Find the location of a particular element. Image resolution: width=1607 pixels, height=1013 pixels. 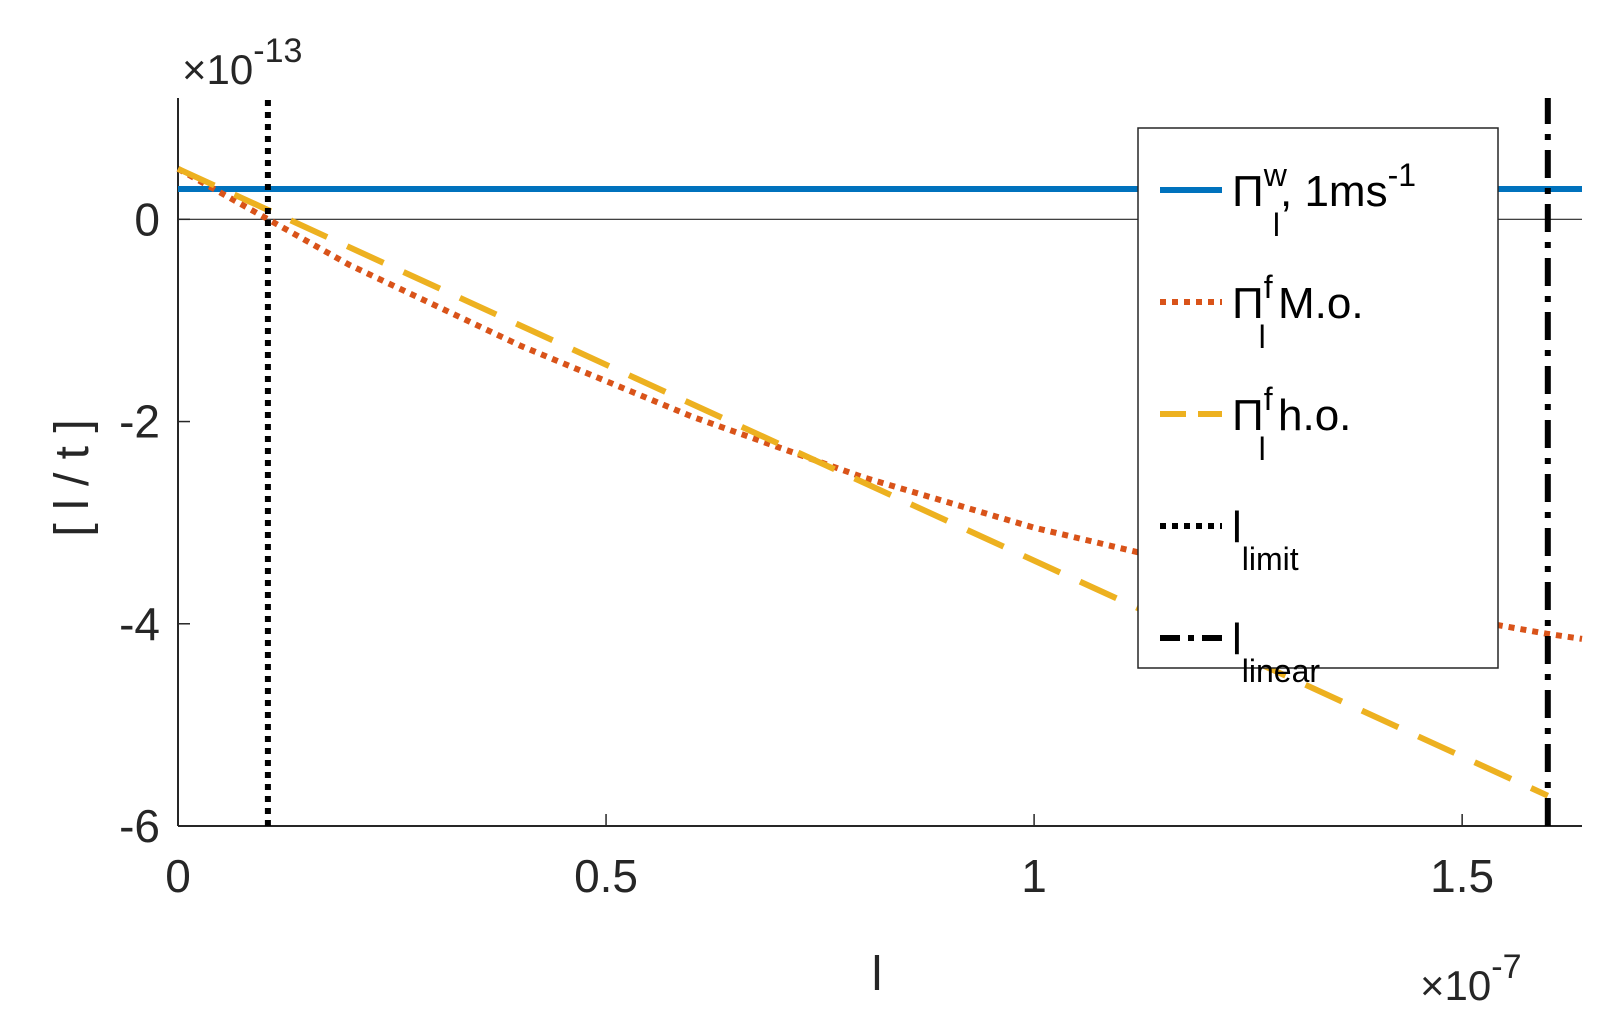

x-tick-label: 1.5 is located at coordinates (1462, 876).